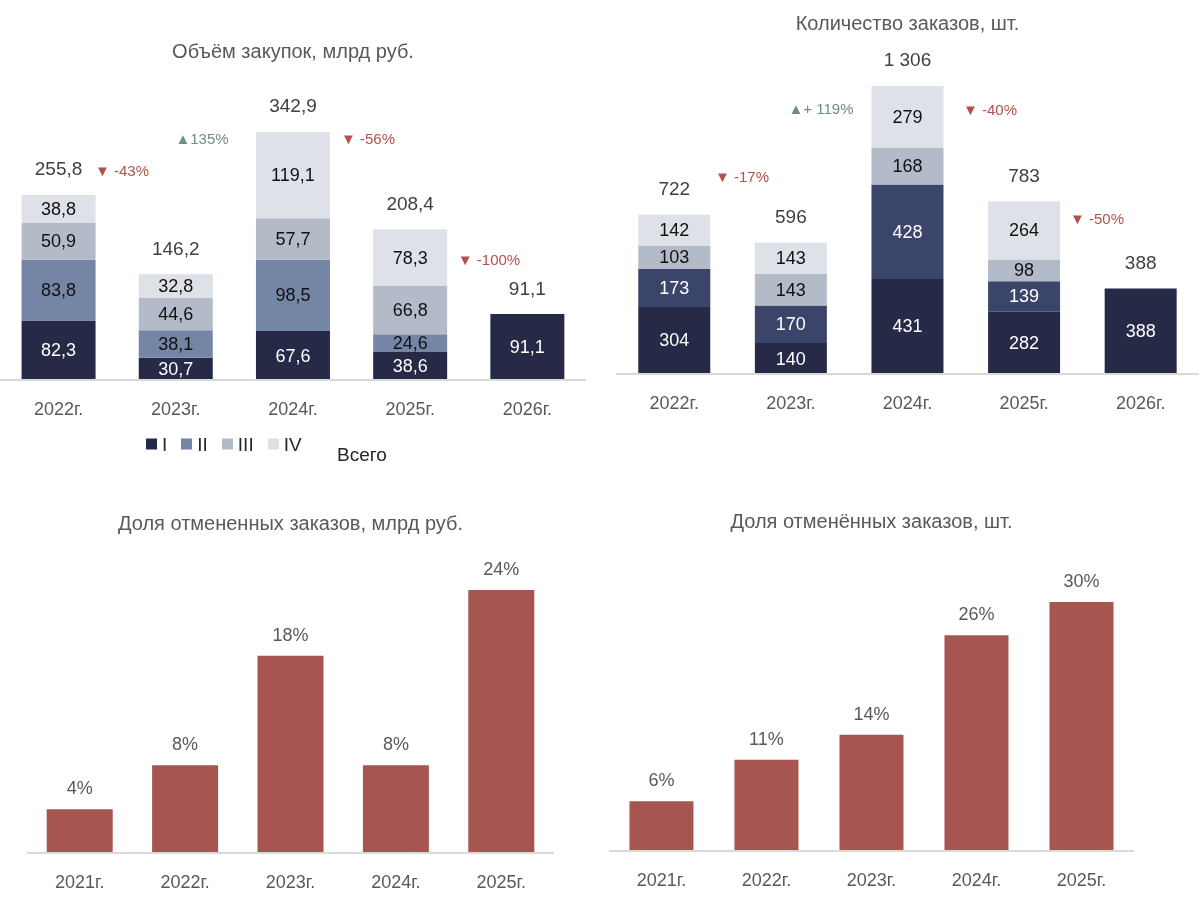  What do you see at coordinates (202, 444) in the screenshot?
I see `legend-label: II` at bounding box center [202, 444].